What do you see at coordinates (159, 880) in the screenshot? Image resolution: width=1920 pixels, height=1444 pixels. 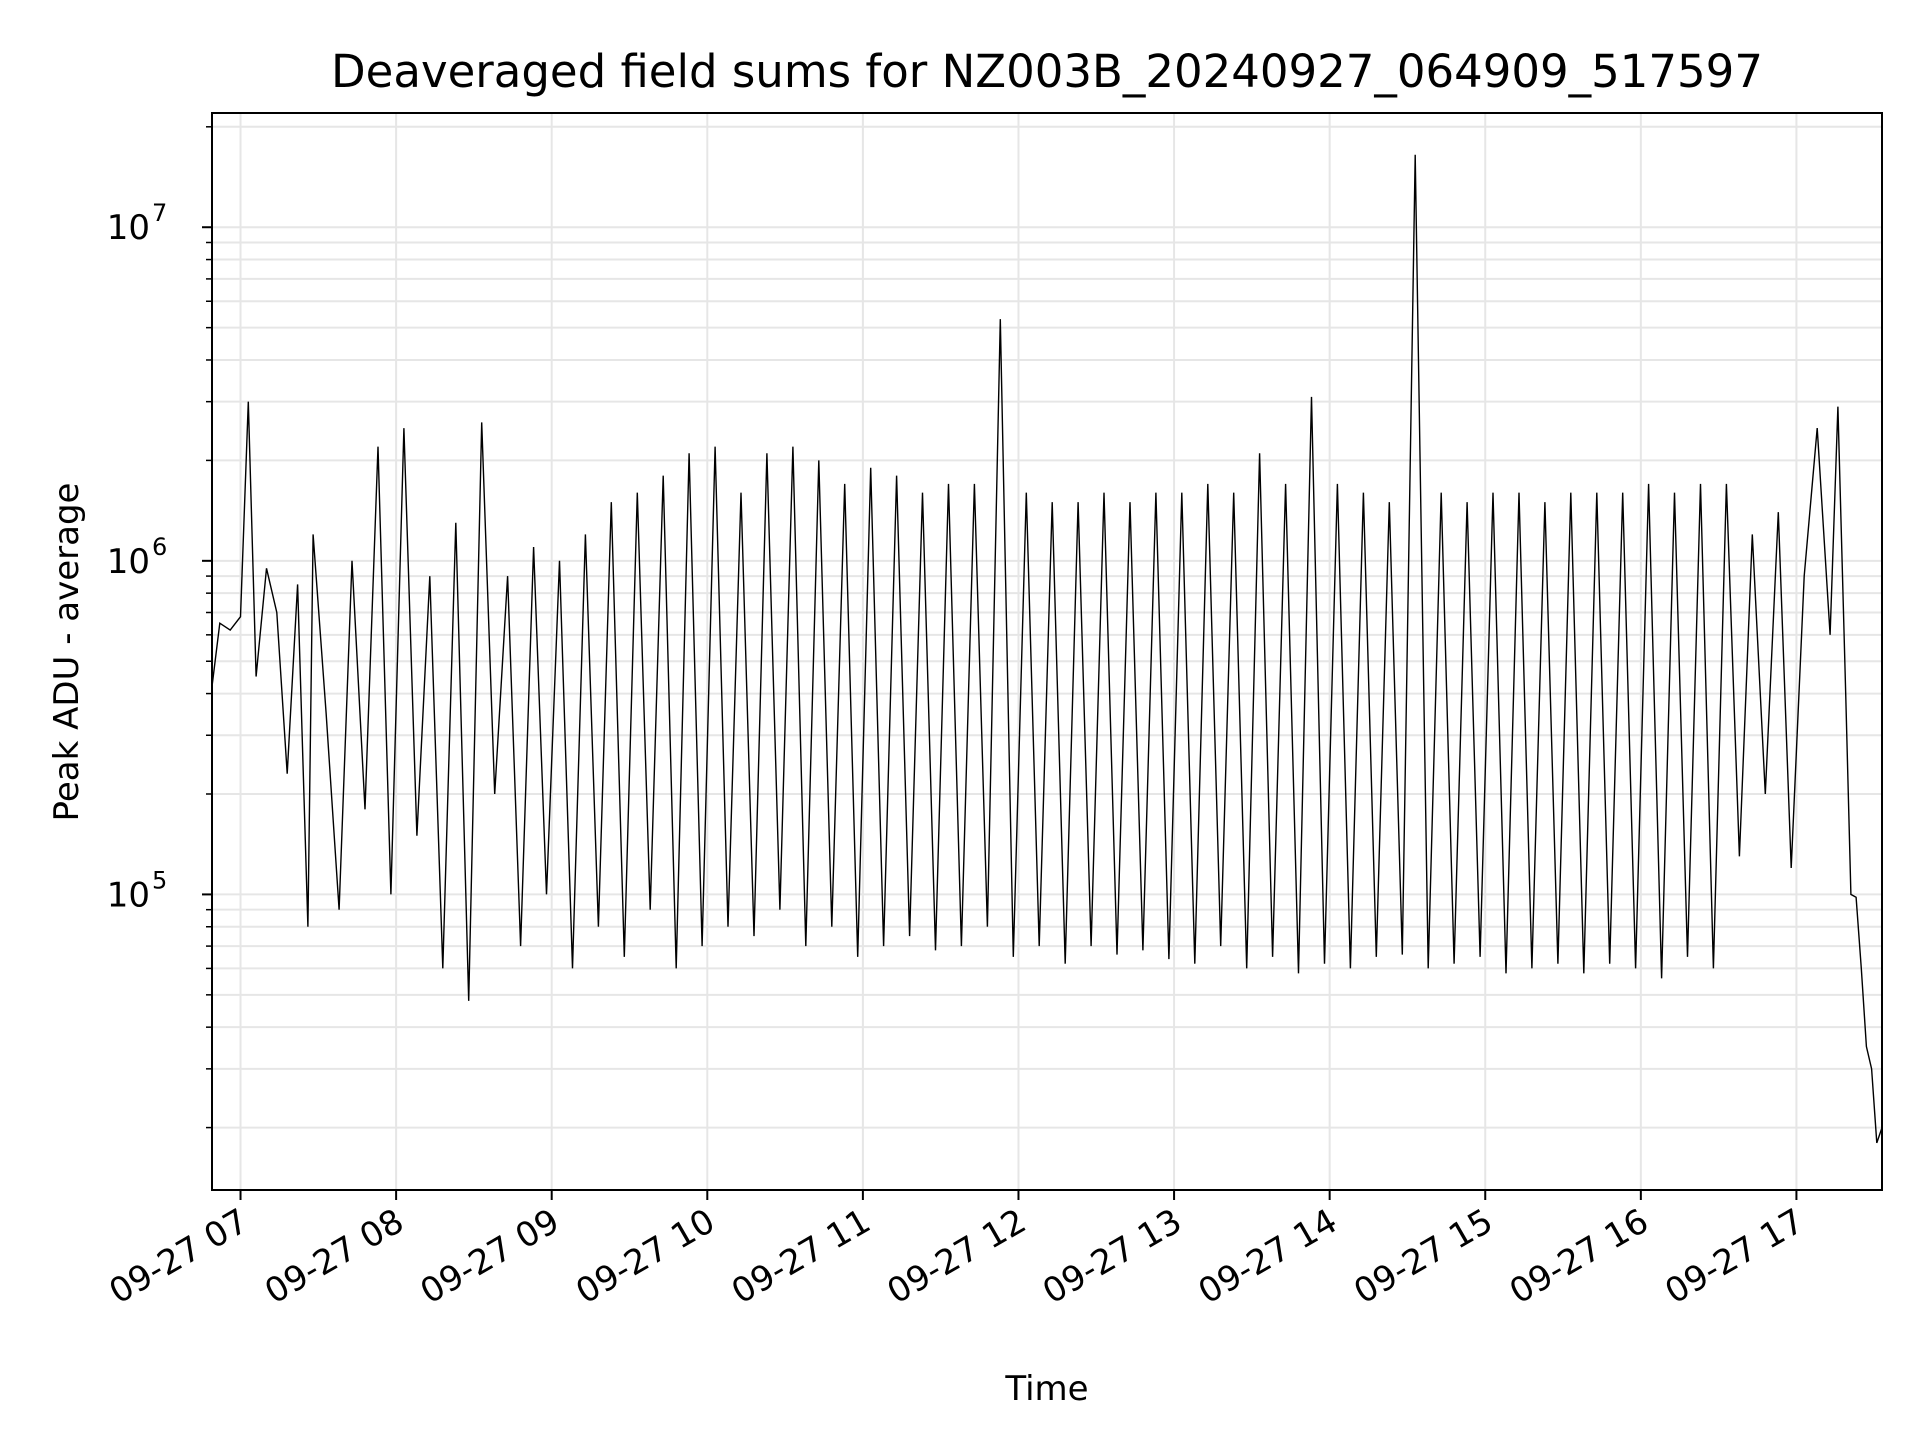 I see `y-tick-label-exponent: 5` at bounding box center [159, 880].